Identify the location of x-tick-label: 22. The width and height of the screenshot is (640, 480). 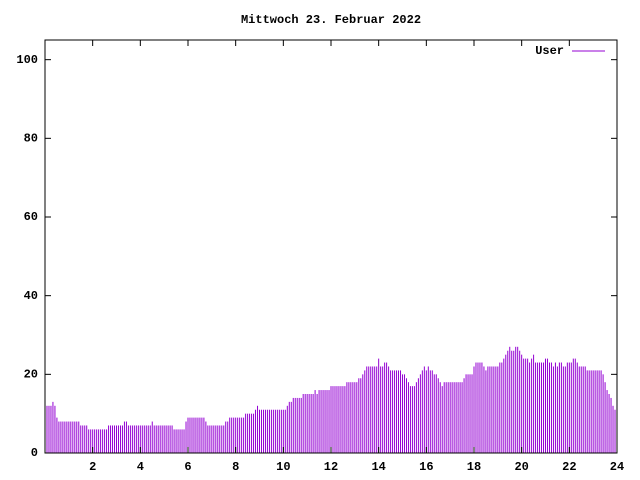
(569, 467).